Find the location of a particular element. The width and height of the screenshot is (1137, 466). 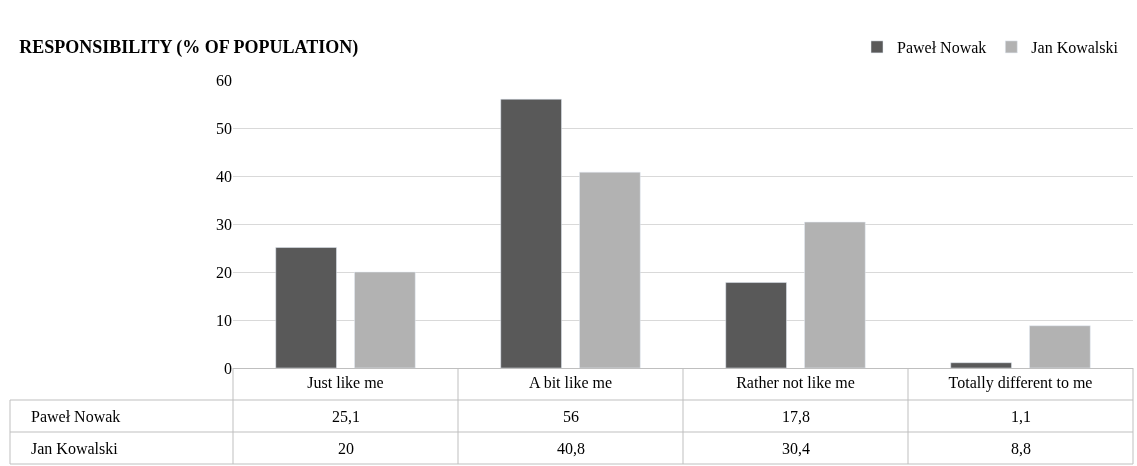

chart-title: RESPONSIBILITY (% OF POPULATION) is located at coordinates (189, 48).